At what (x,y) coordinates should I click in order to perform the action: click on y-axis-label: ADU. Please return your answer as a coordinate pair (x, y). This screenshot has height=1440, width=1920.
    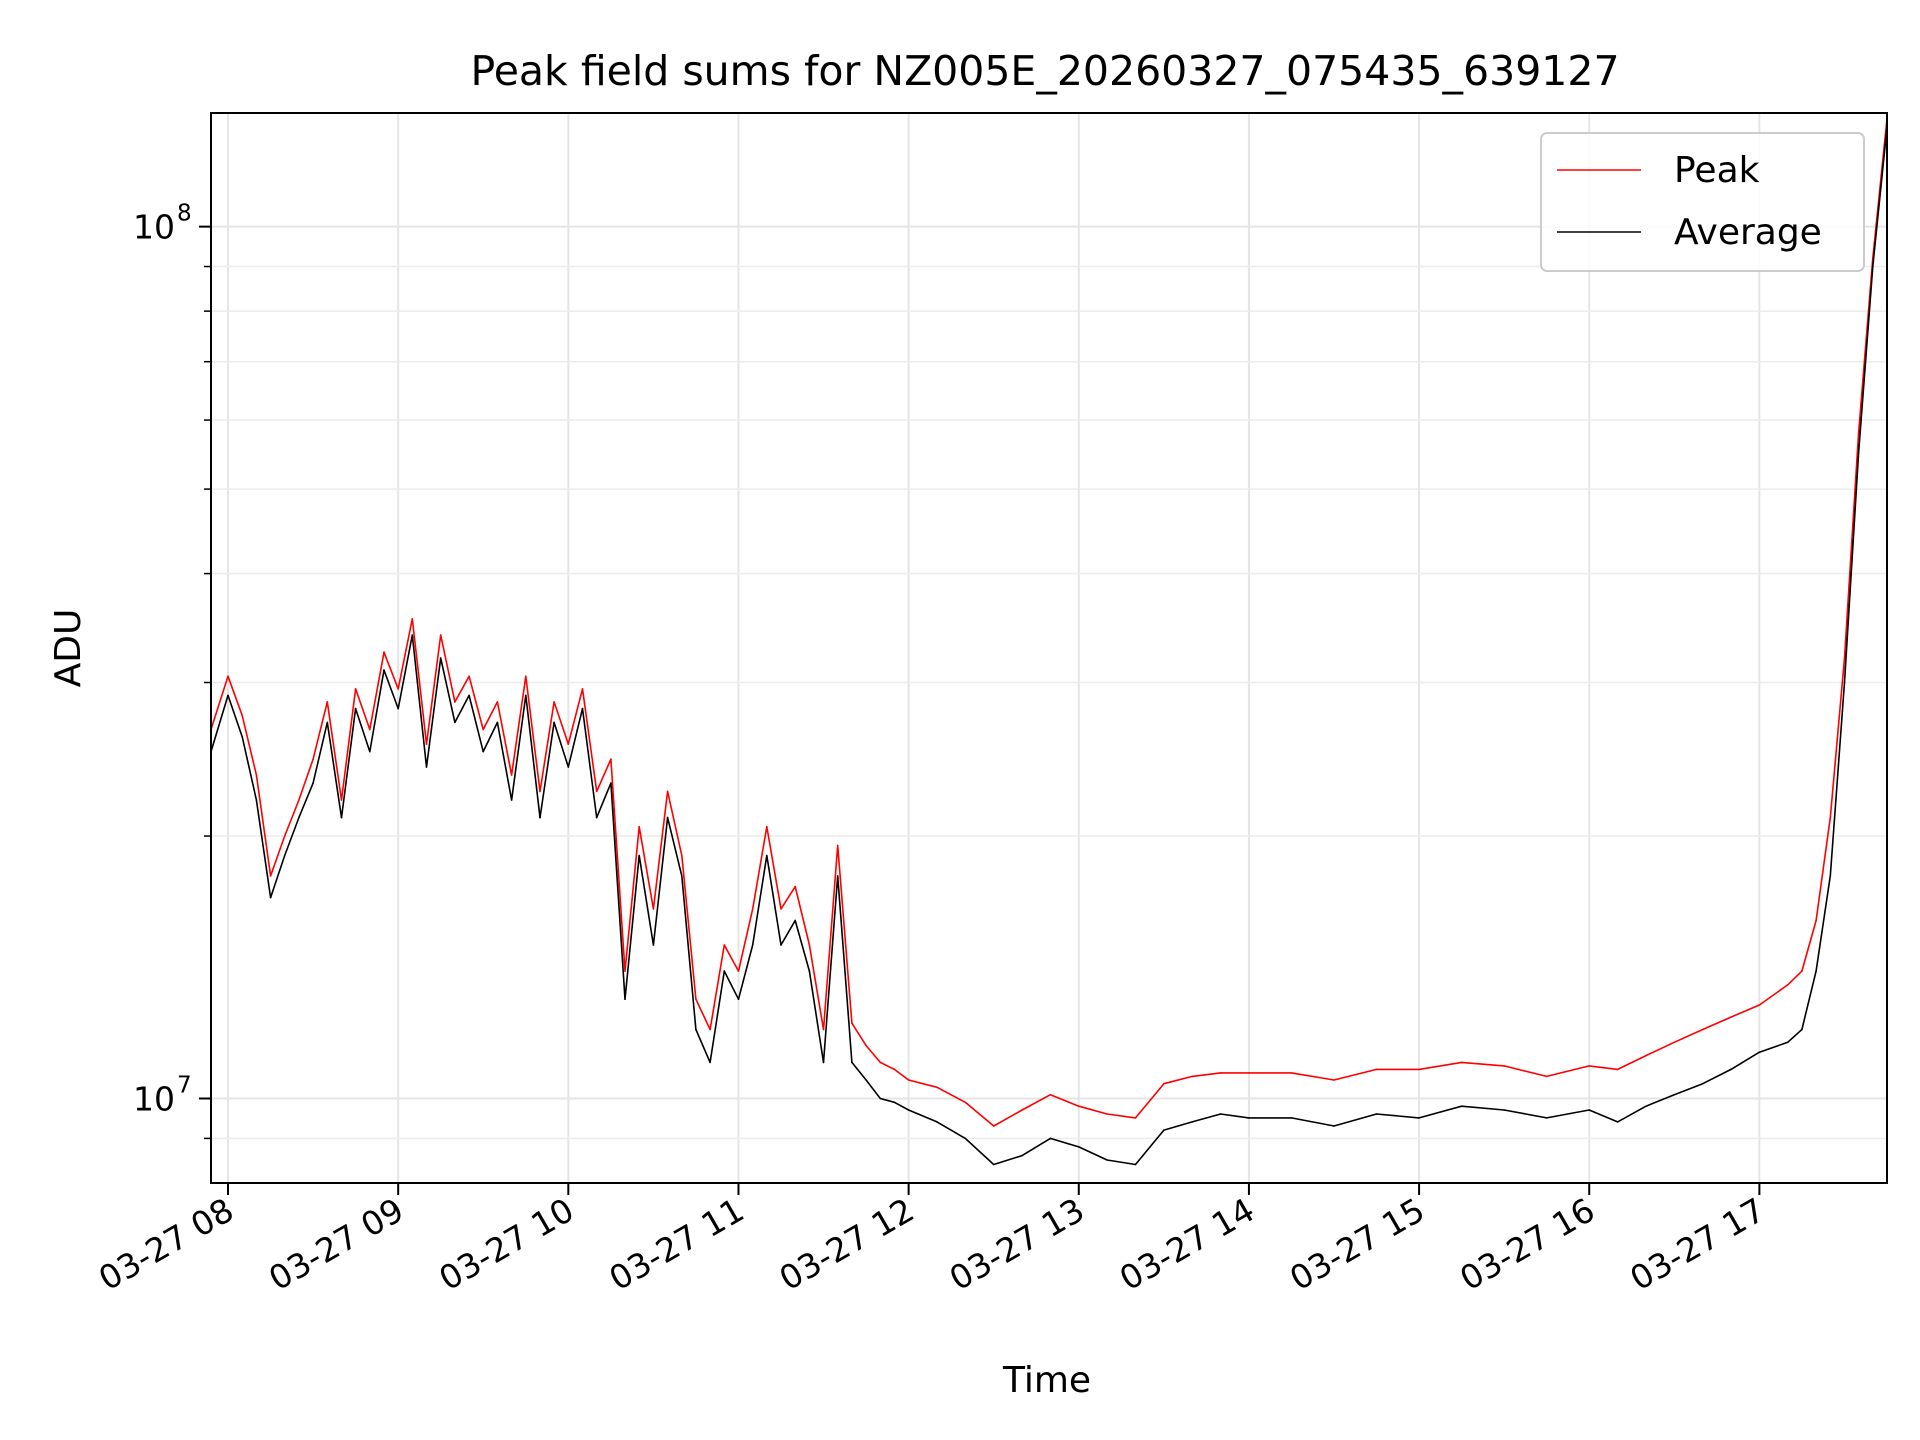
    Looking at the image, I should click on (68, 648).